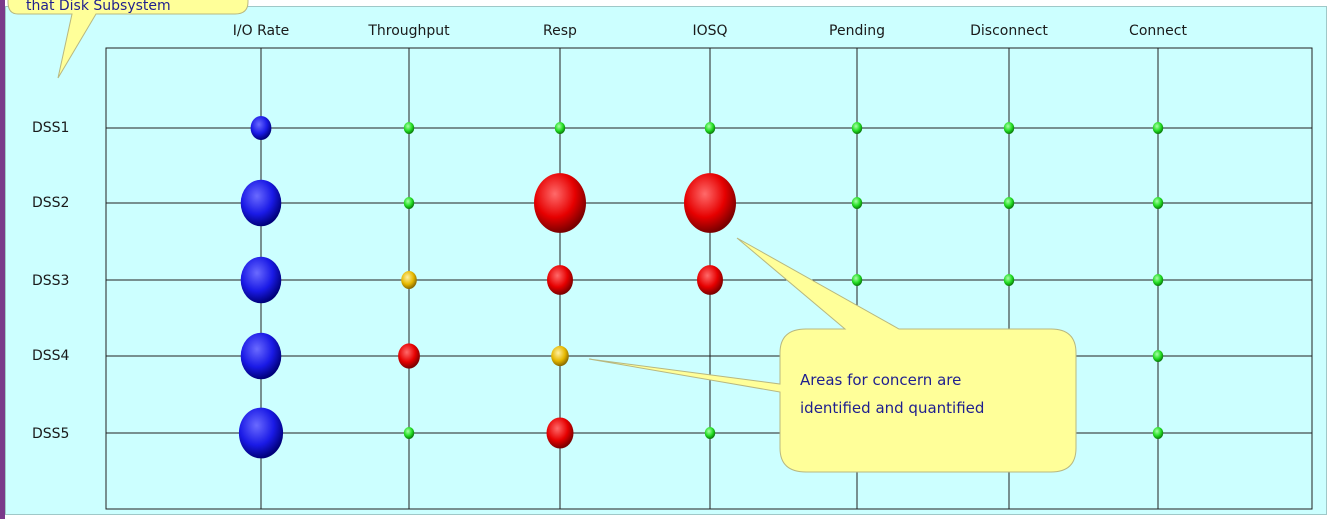 The height and width of the screenshot is (519, 1331). What do you see at coordinates (560, 433) in the screenshot?
I see `bubble-dss5-resp` at bounding box center [560, 433].